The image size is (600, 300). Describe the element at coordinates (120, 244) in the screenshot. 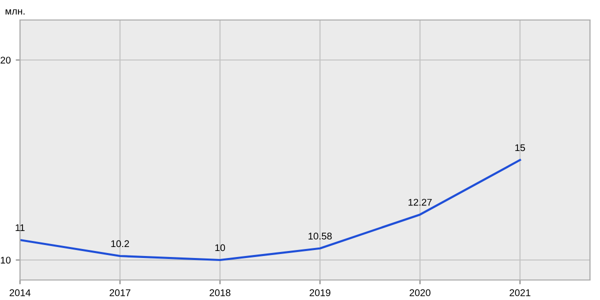

I see `data-label: 10.2` at that location.